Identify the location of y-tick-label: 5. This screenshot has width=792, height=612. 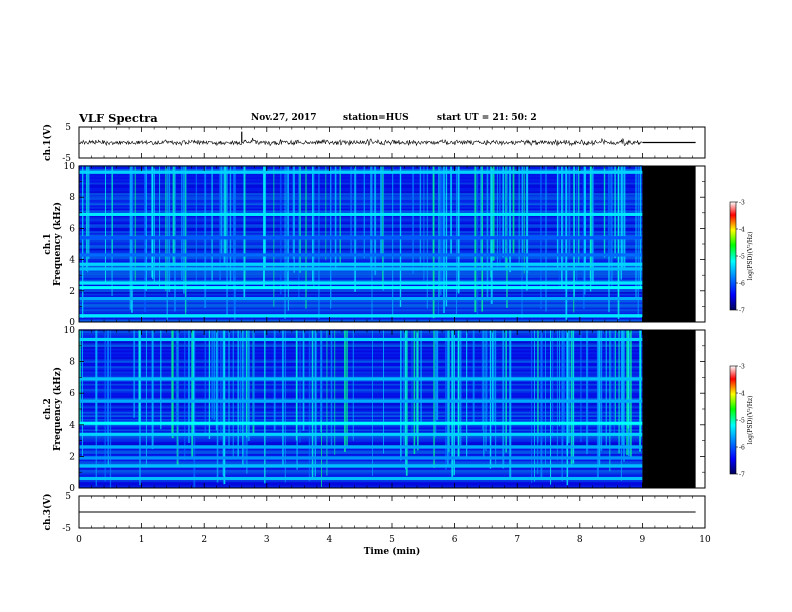
(68, 128).